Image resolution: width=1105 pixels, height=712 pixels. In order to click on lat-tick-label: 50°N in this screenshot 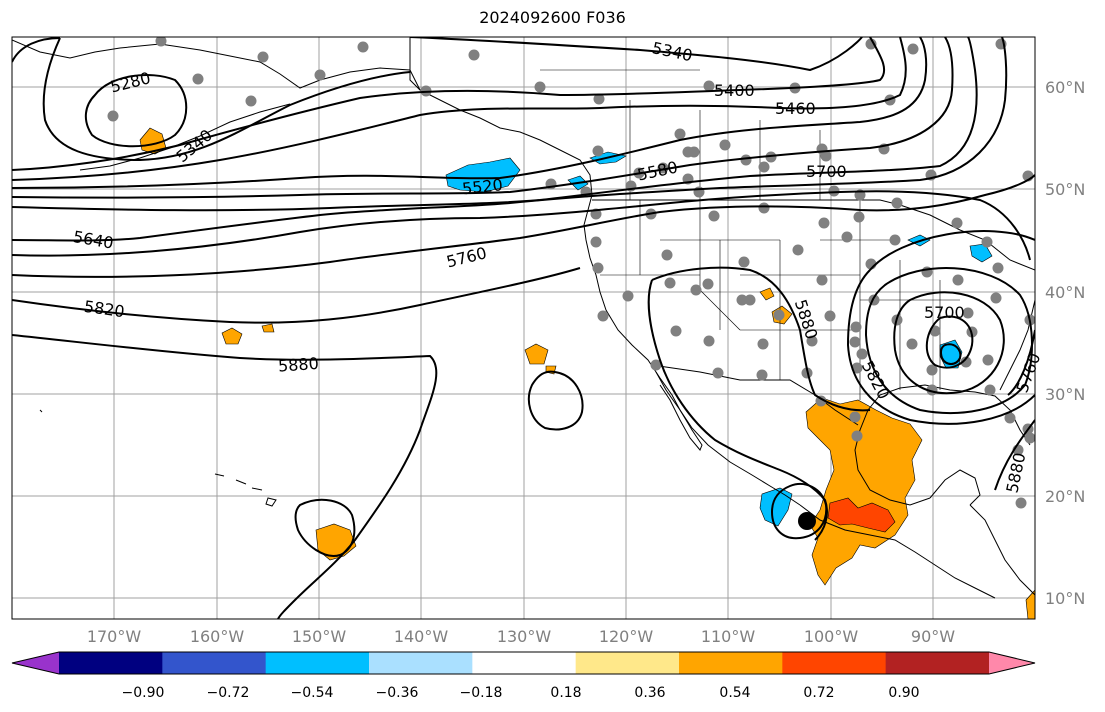, I will do `click(1065, 189)`.